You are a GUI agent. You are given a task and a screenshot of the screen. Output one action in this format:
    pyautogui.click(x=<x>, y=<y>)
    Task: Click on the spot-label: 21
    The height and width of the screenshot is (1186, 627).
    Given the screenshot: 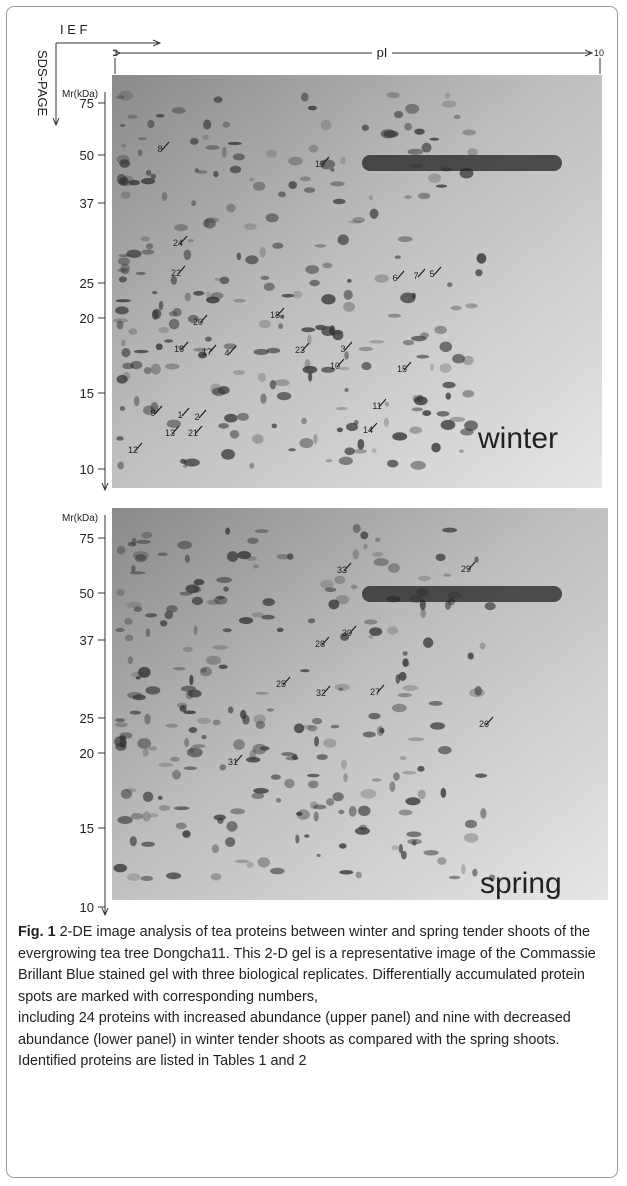 What is the action you would take?
    pyautogui.click(x=193, y=433)
    